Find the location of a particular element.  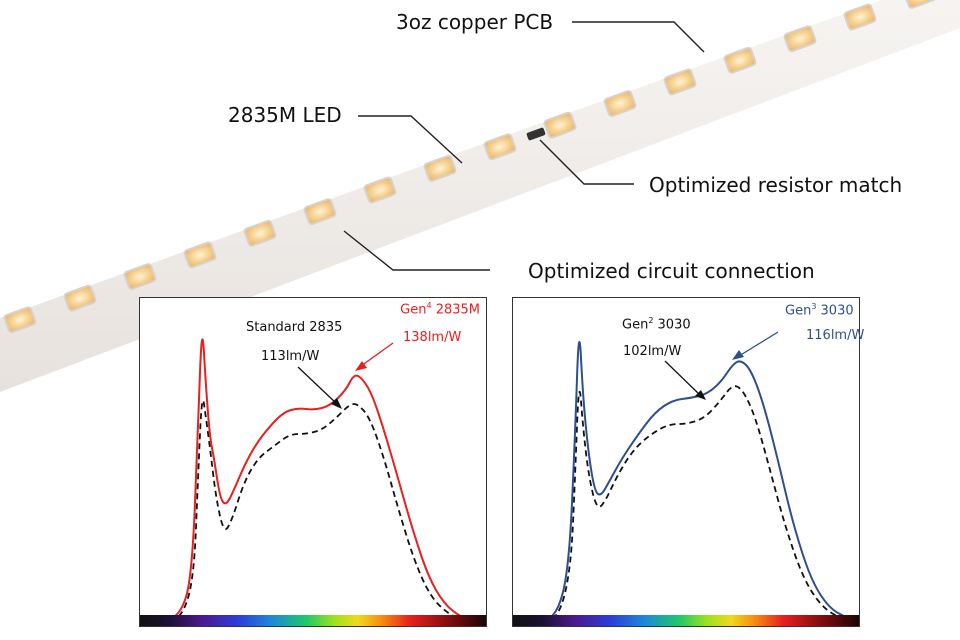

leader-line-copper-pcb is located at coordinates (638, 37).